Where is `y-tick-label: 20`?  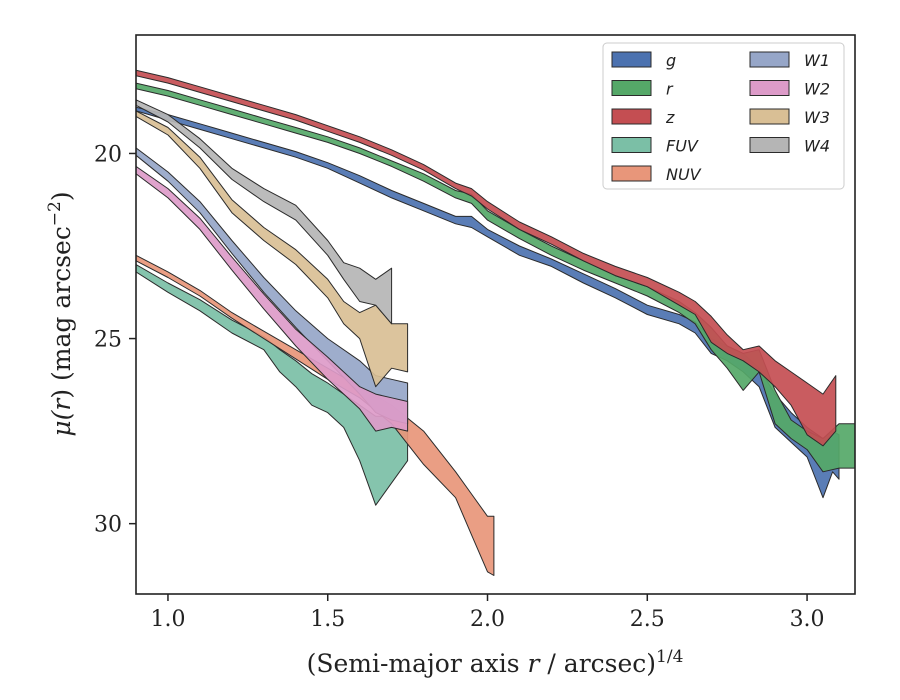
y-tick-label: 20 is located at coordinates (108, 154).